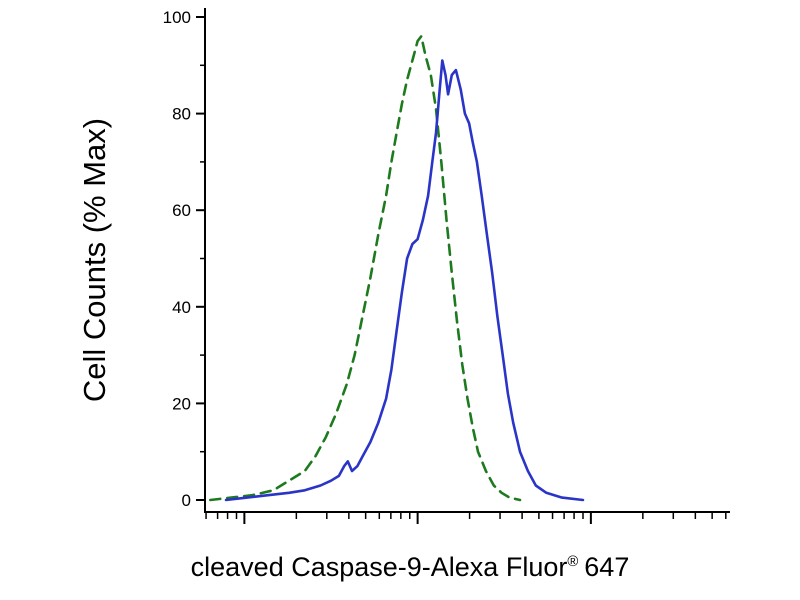 This screenshot has width=800, height=600. Describe the element at coordinates (181, 114) in the screenshot. I see `y-axis-tick-label: 80` at that location.